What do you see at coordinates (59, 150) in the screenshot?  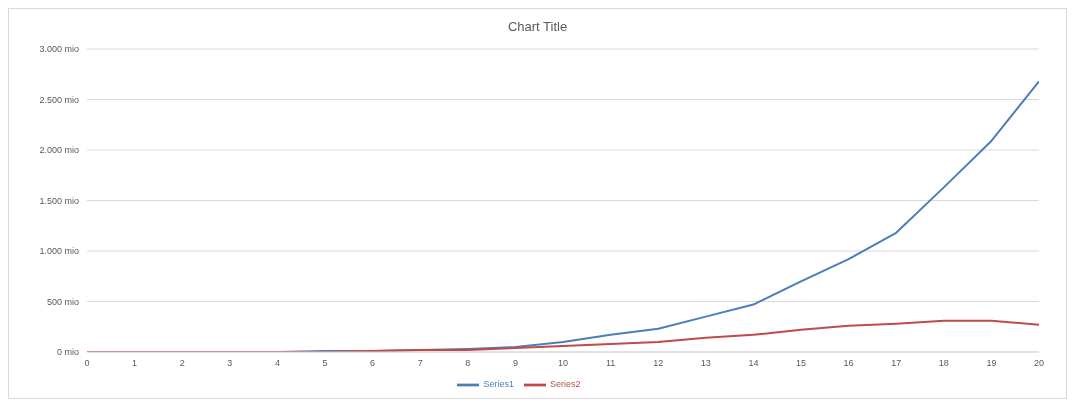 I see `y-tick-label: 2.000 mio` at bounding box center [59, 150].